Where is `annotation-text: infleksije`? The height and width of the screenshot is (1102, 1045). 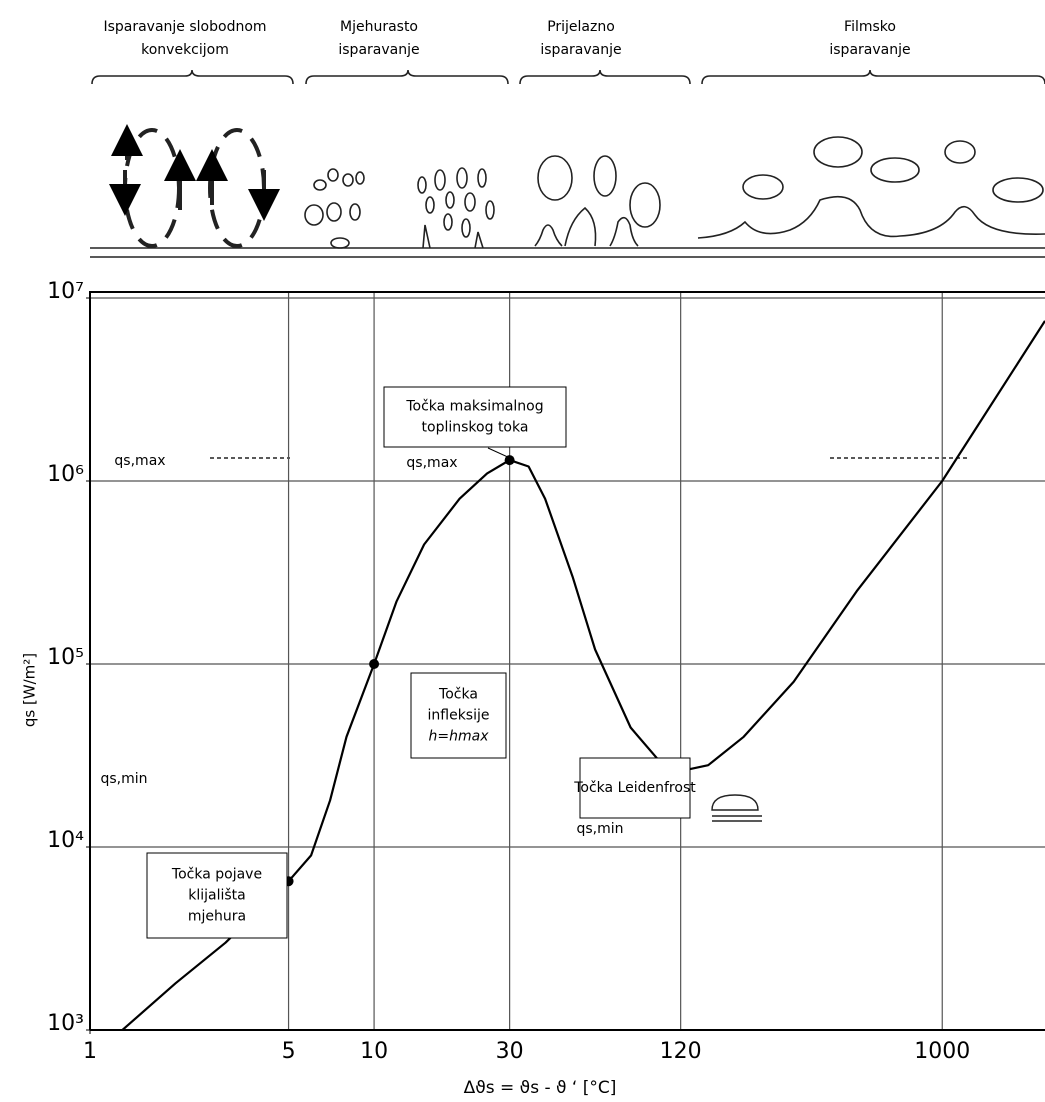
annotation-text: infleksije is located at coordinates (459, 716).